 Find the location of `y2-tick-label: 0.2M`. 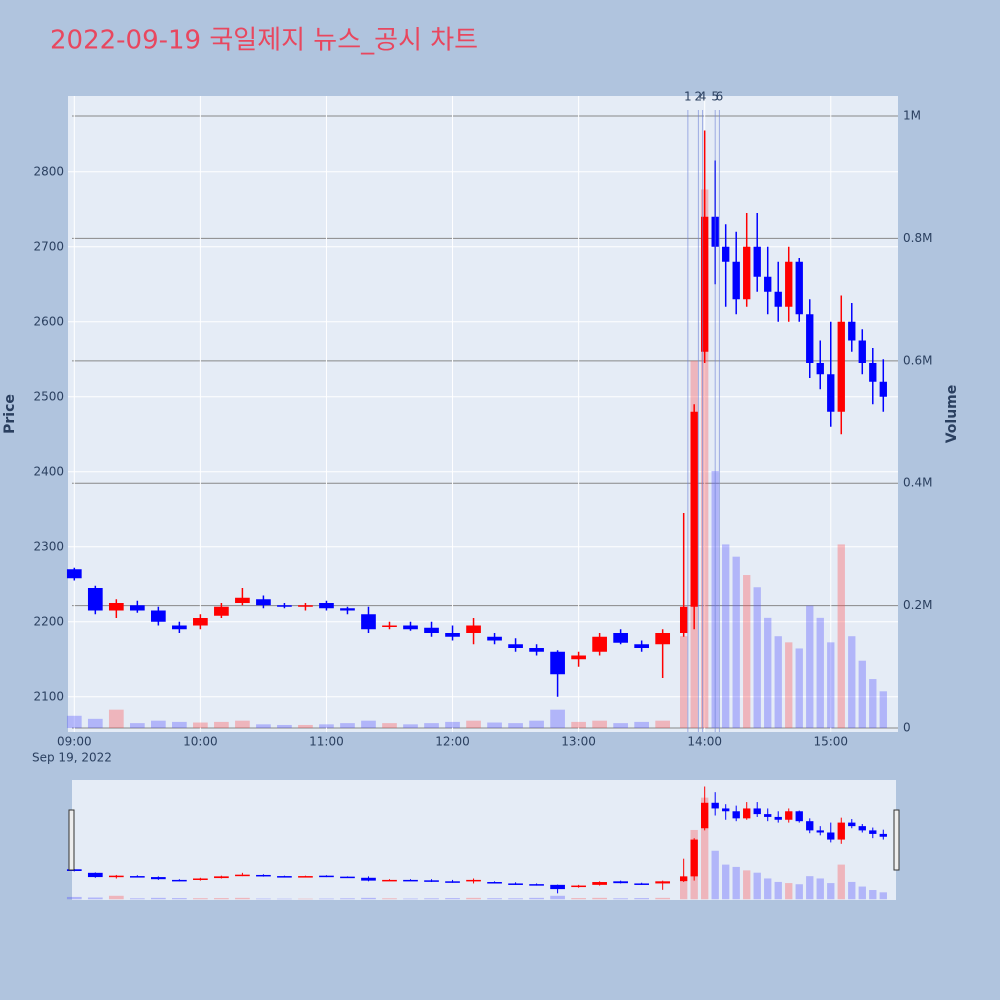

y2-tick-label: 0.2M is located at coordinates (917, 605).